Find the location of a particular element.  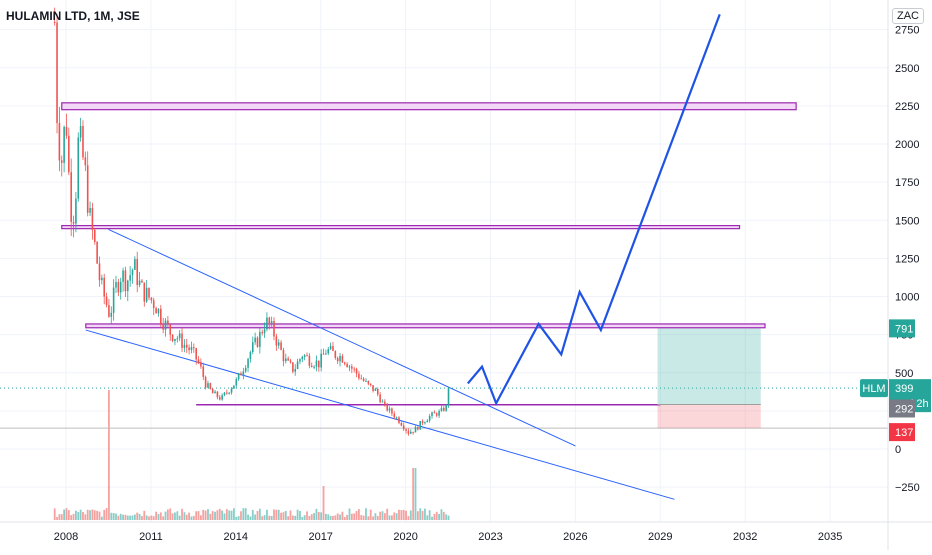

last-price-text: 399 is located at coordinates (904, 389).